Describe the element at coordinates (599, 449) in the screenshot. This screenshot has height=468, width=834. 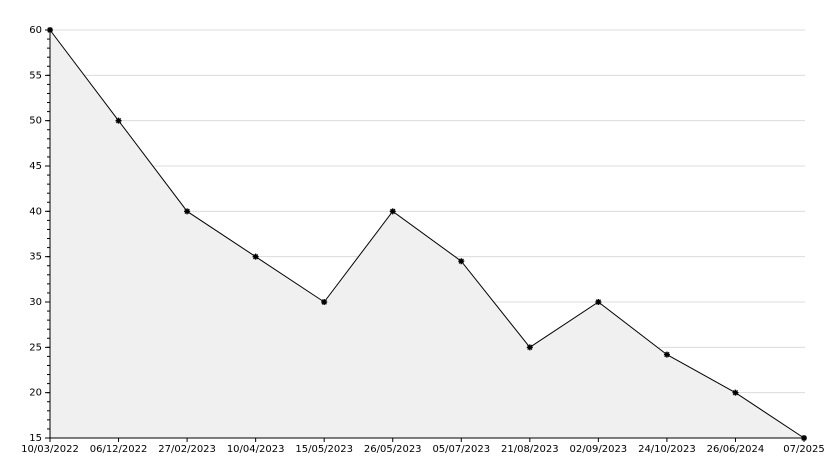
I see `x-tick-label: 02/09/2023` at that location.